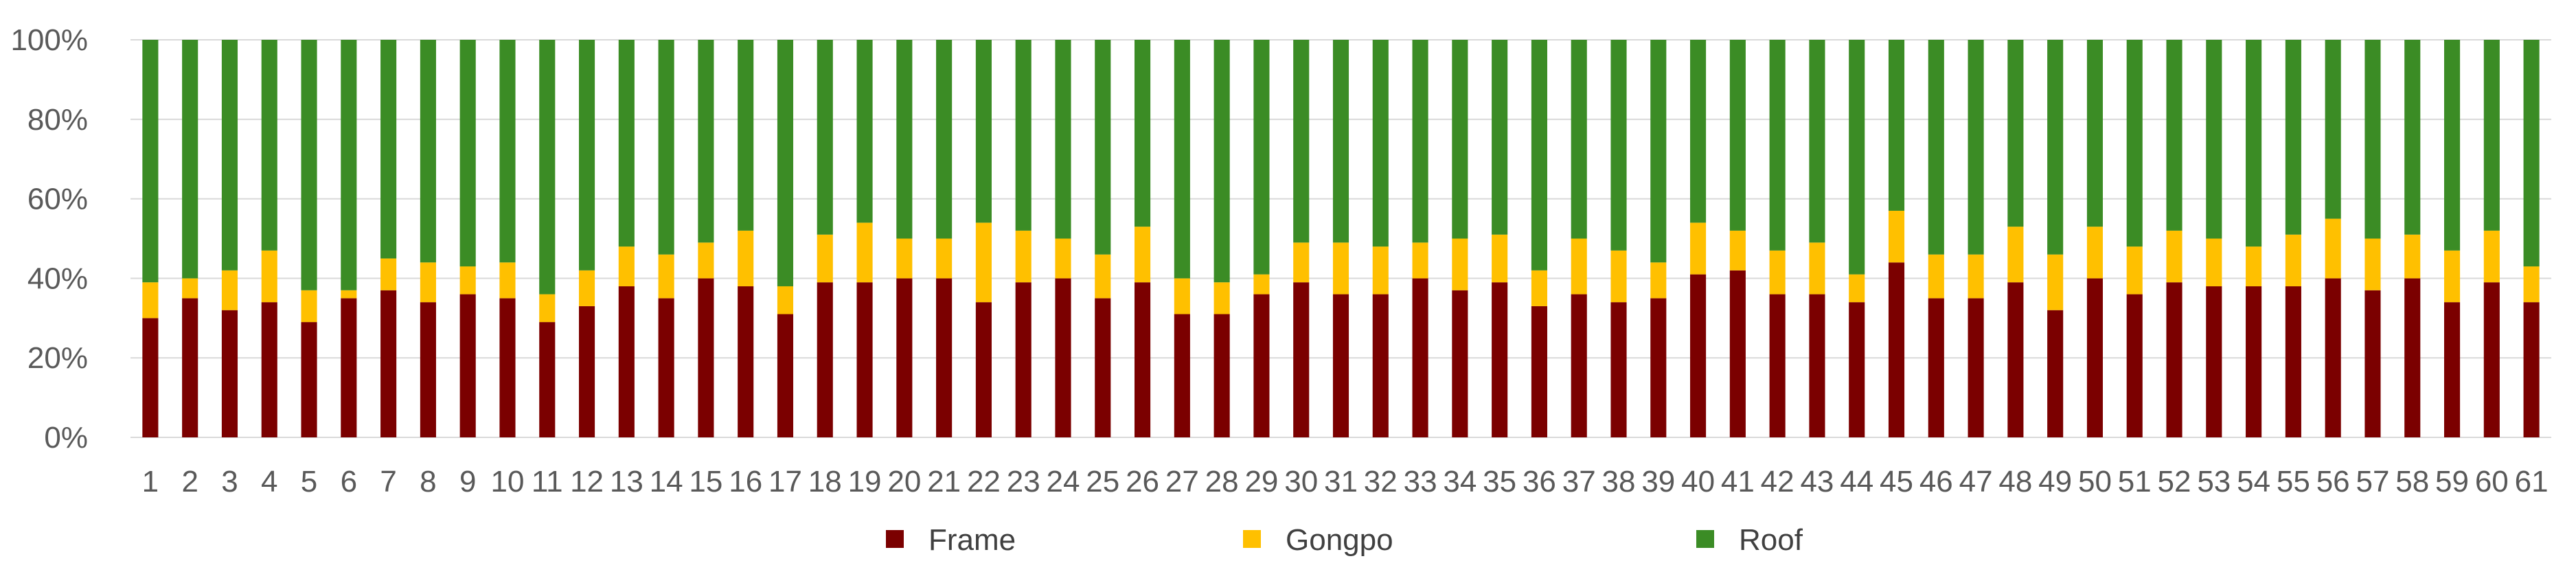  I want to click on legend-swatch-roof, so click(1705, 539).